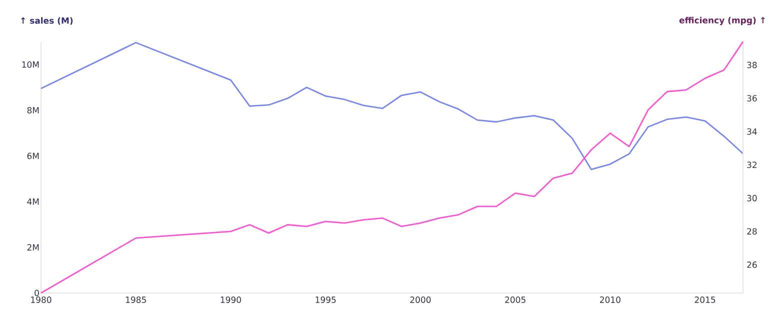 Image resolution: width=784 pixels, height=334 pixels. Describe the element at coordinates (752, 98) in the screenshot. I see `y2-tick-label: 36` at that location.